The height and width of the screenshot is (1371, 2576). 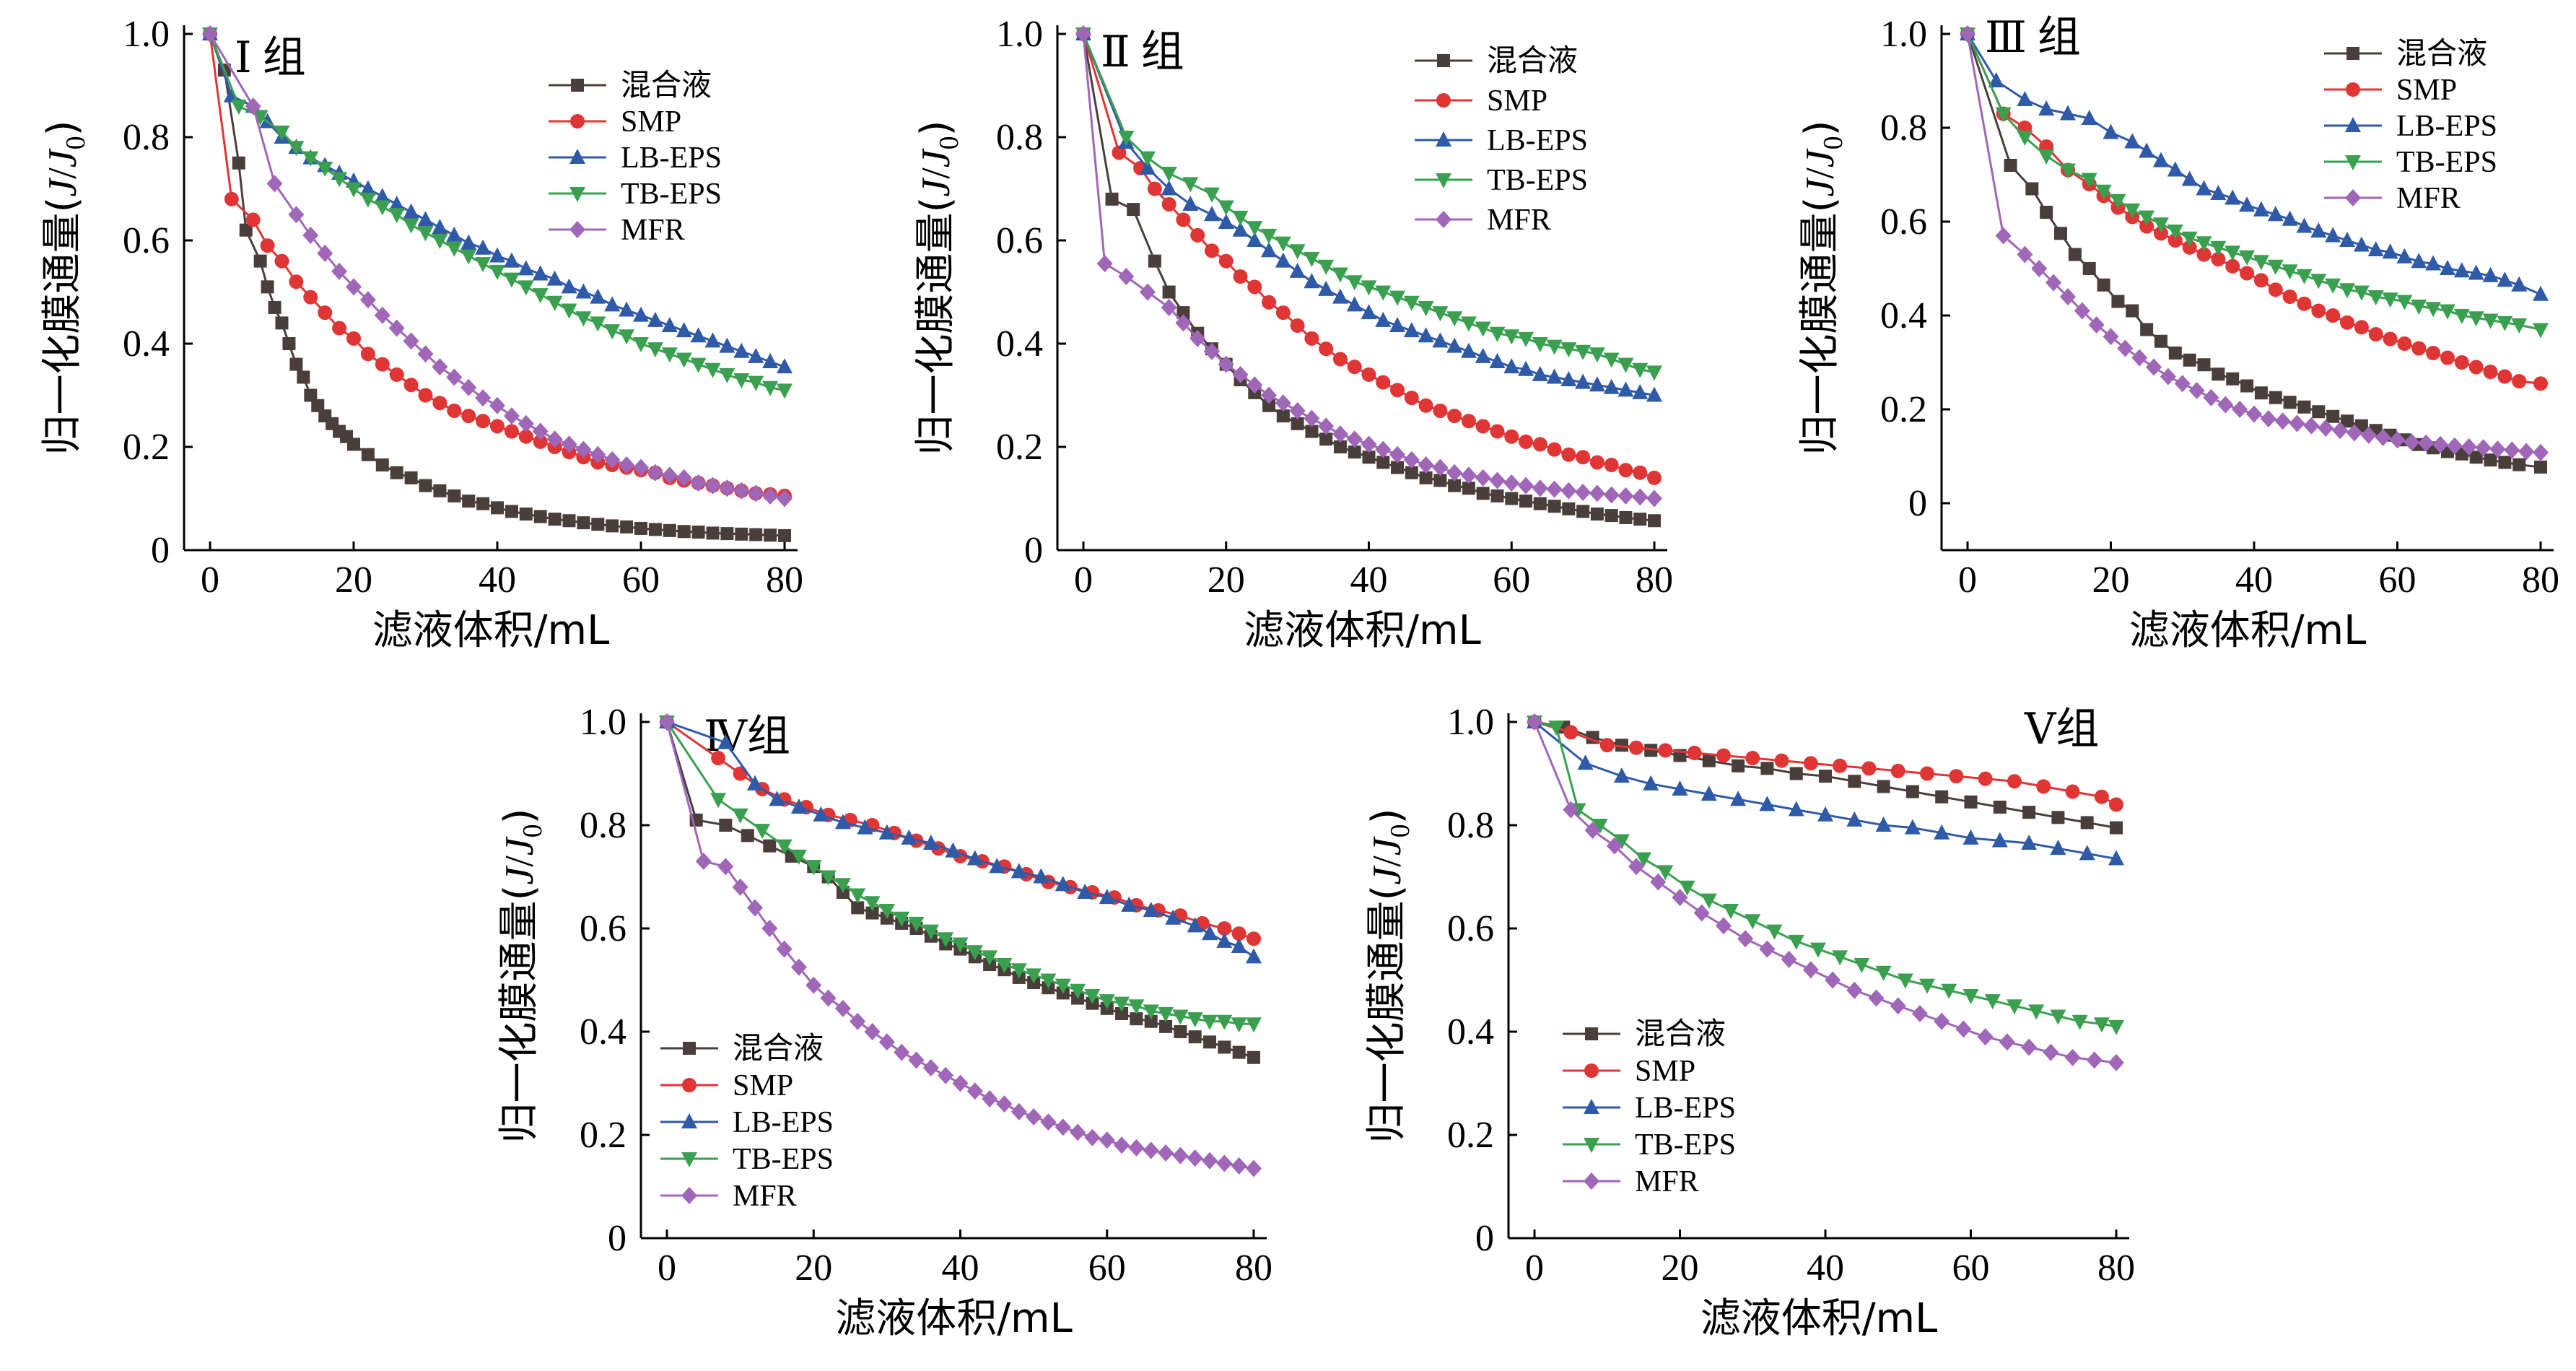 I want to click on series-SMP, so click(x=1369, y=256).